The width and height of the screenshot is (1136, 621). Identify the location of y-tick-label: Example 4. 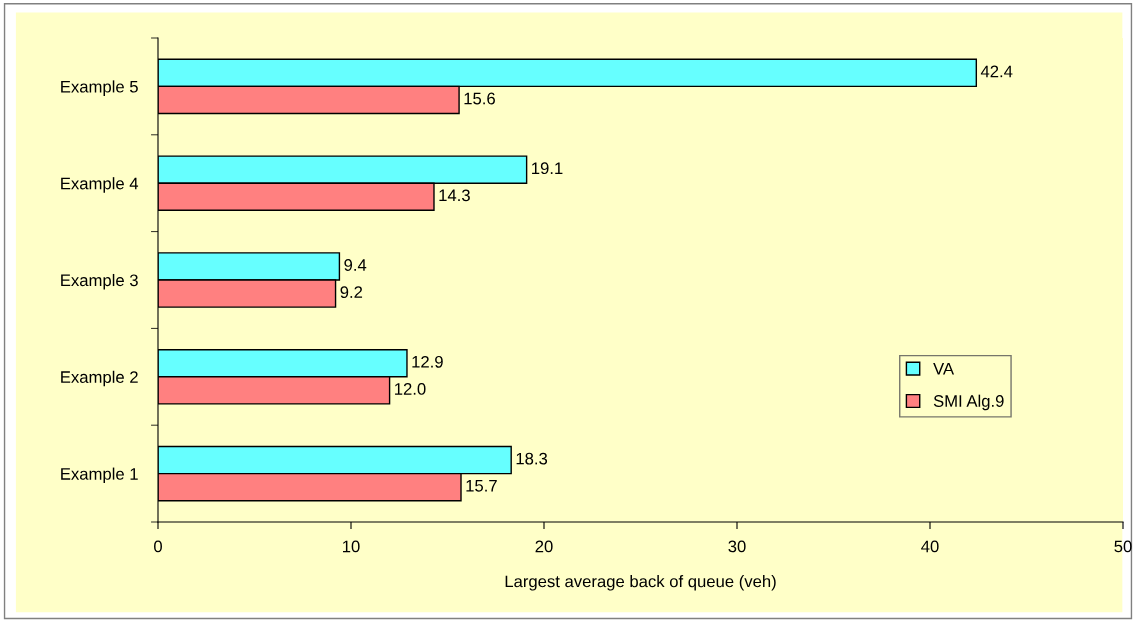
(100, 185).